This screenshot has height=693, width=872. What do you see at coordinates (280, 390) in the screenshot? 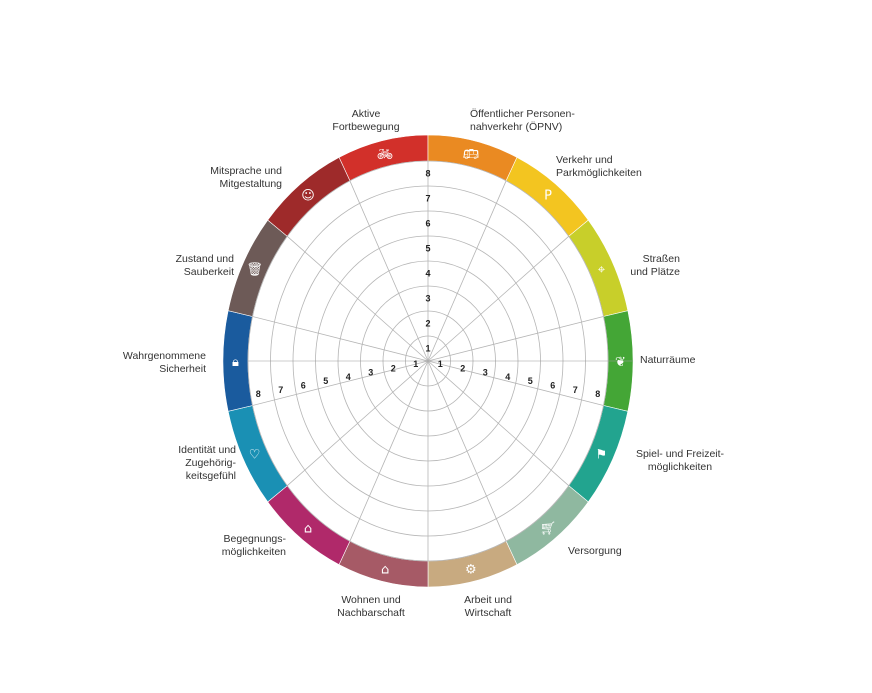
I see `scale-label-left: 7` at bounding box center [280, 390].